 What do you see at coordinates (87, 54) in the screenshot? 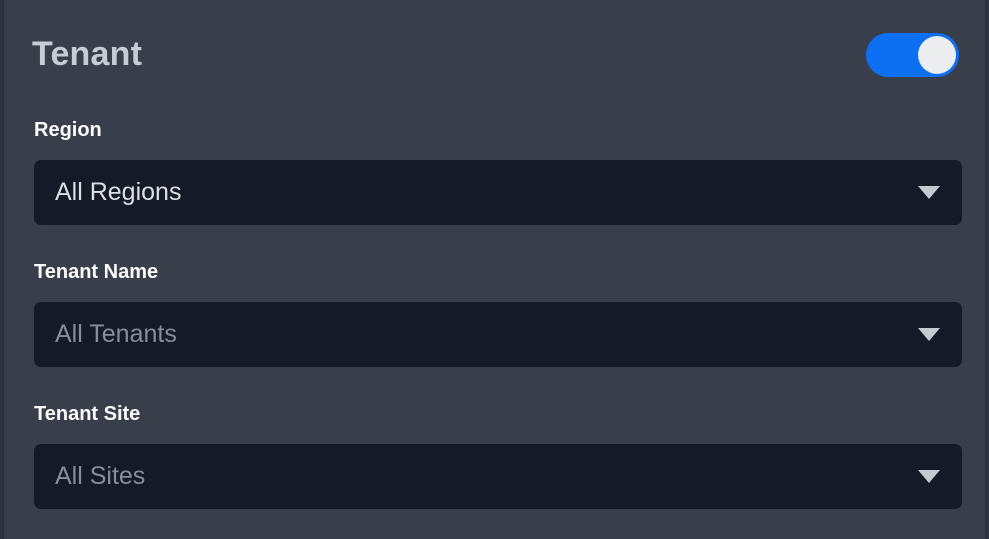
I see `page-title: Tenant` at bounding box center [87, 54].